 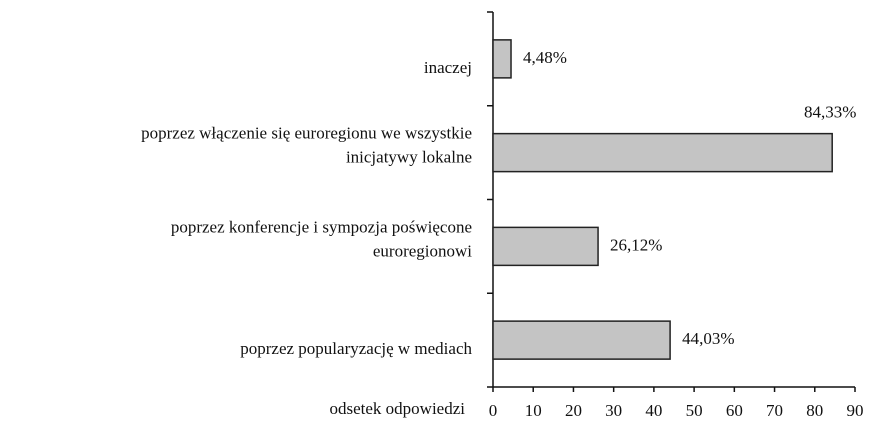 What do you see at coordinates (493, 410) in the screenshot?
I see `x-tick-label: 0` at bounding box center [493, 410].